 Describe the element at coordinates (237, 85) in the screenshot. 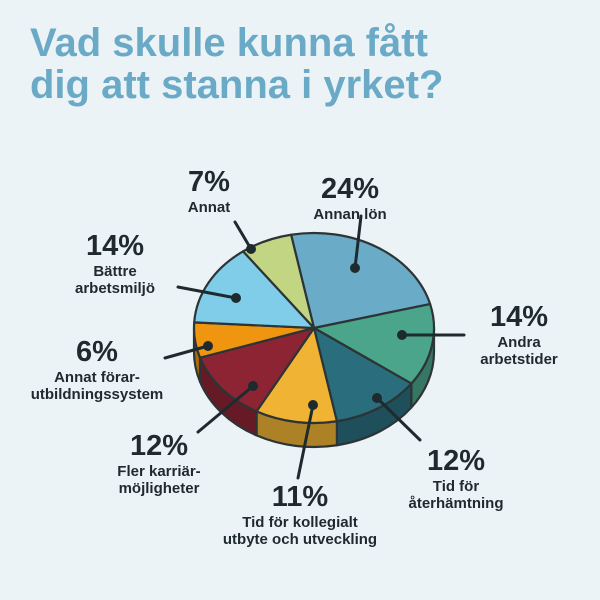

I see `chart-title-line-2: dig att stanna i yrket?` at that location.